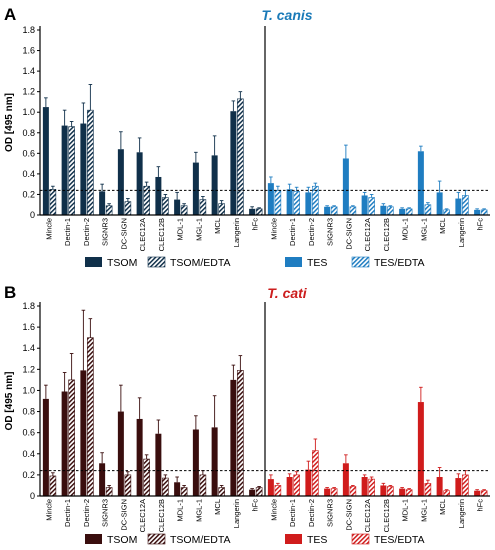 The width and height of the screenshot is (495, 550). Describe the element at coordinates (32, 215) in the screenshot. I see `panel-a-y-tick-label: 0` at that location.